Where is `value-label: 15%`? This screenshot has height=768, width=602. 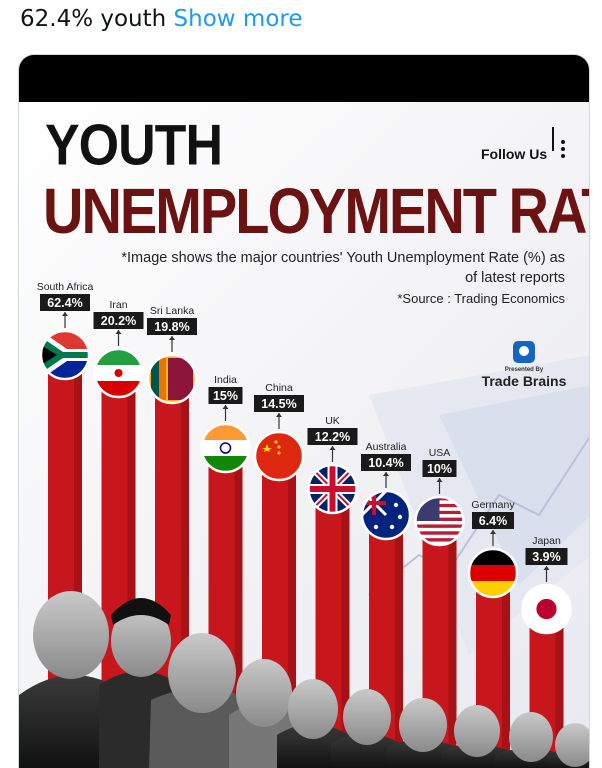 value-label: 15% is located at coordinates (225, 396).